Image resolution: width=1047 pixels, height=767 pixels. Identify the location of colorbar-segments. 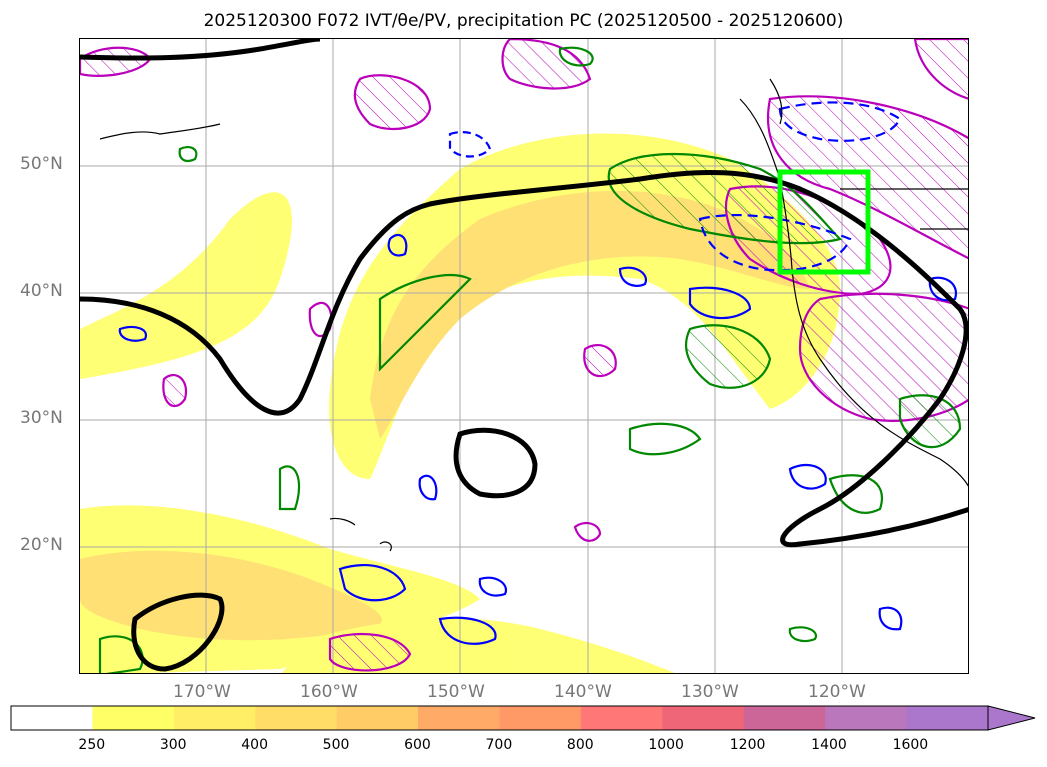
(500, 718).